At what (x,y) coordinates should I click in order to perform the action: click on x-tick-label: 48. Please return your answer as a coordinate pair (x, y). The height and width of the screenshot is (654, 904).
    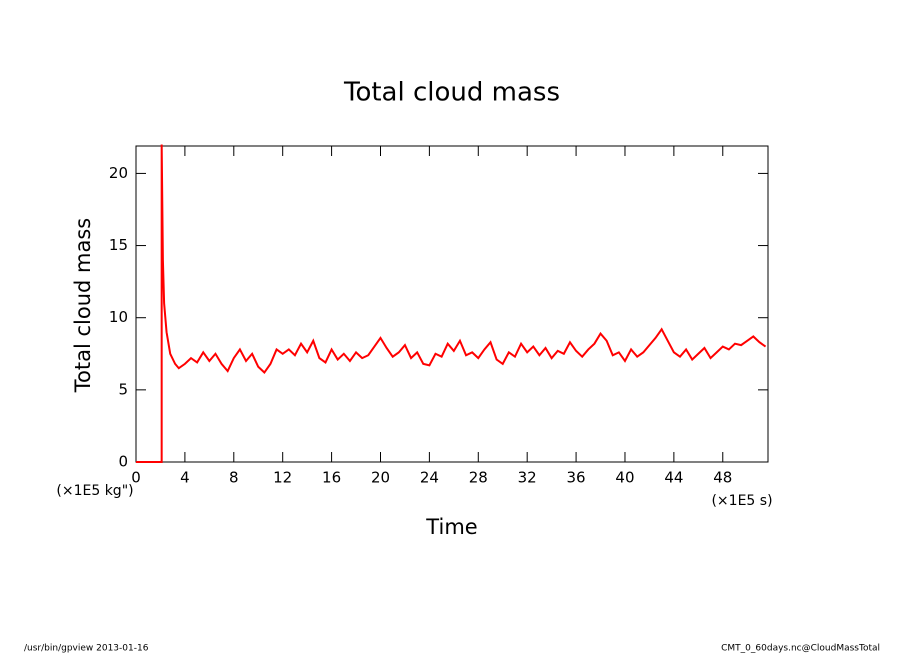
    Looking at the image, I should click on (722, 478).